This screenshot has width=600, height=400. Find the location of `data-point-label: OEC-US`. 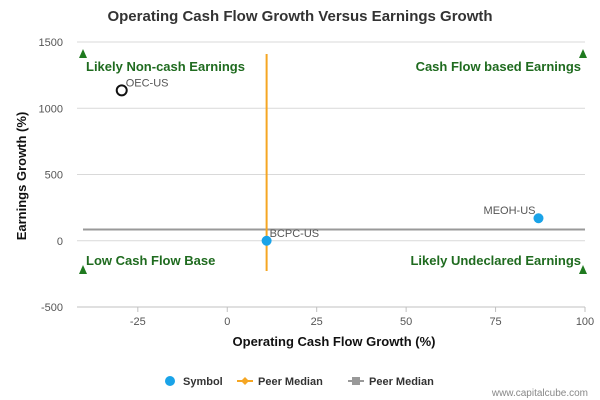

data-point-label: OEC-US is located at coordinates (147, 83).